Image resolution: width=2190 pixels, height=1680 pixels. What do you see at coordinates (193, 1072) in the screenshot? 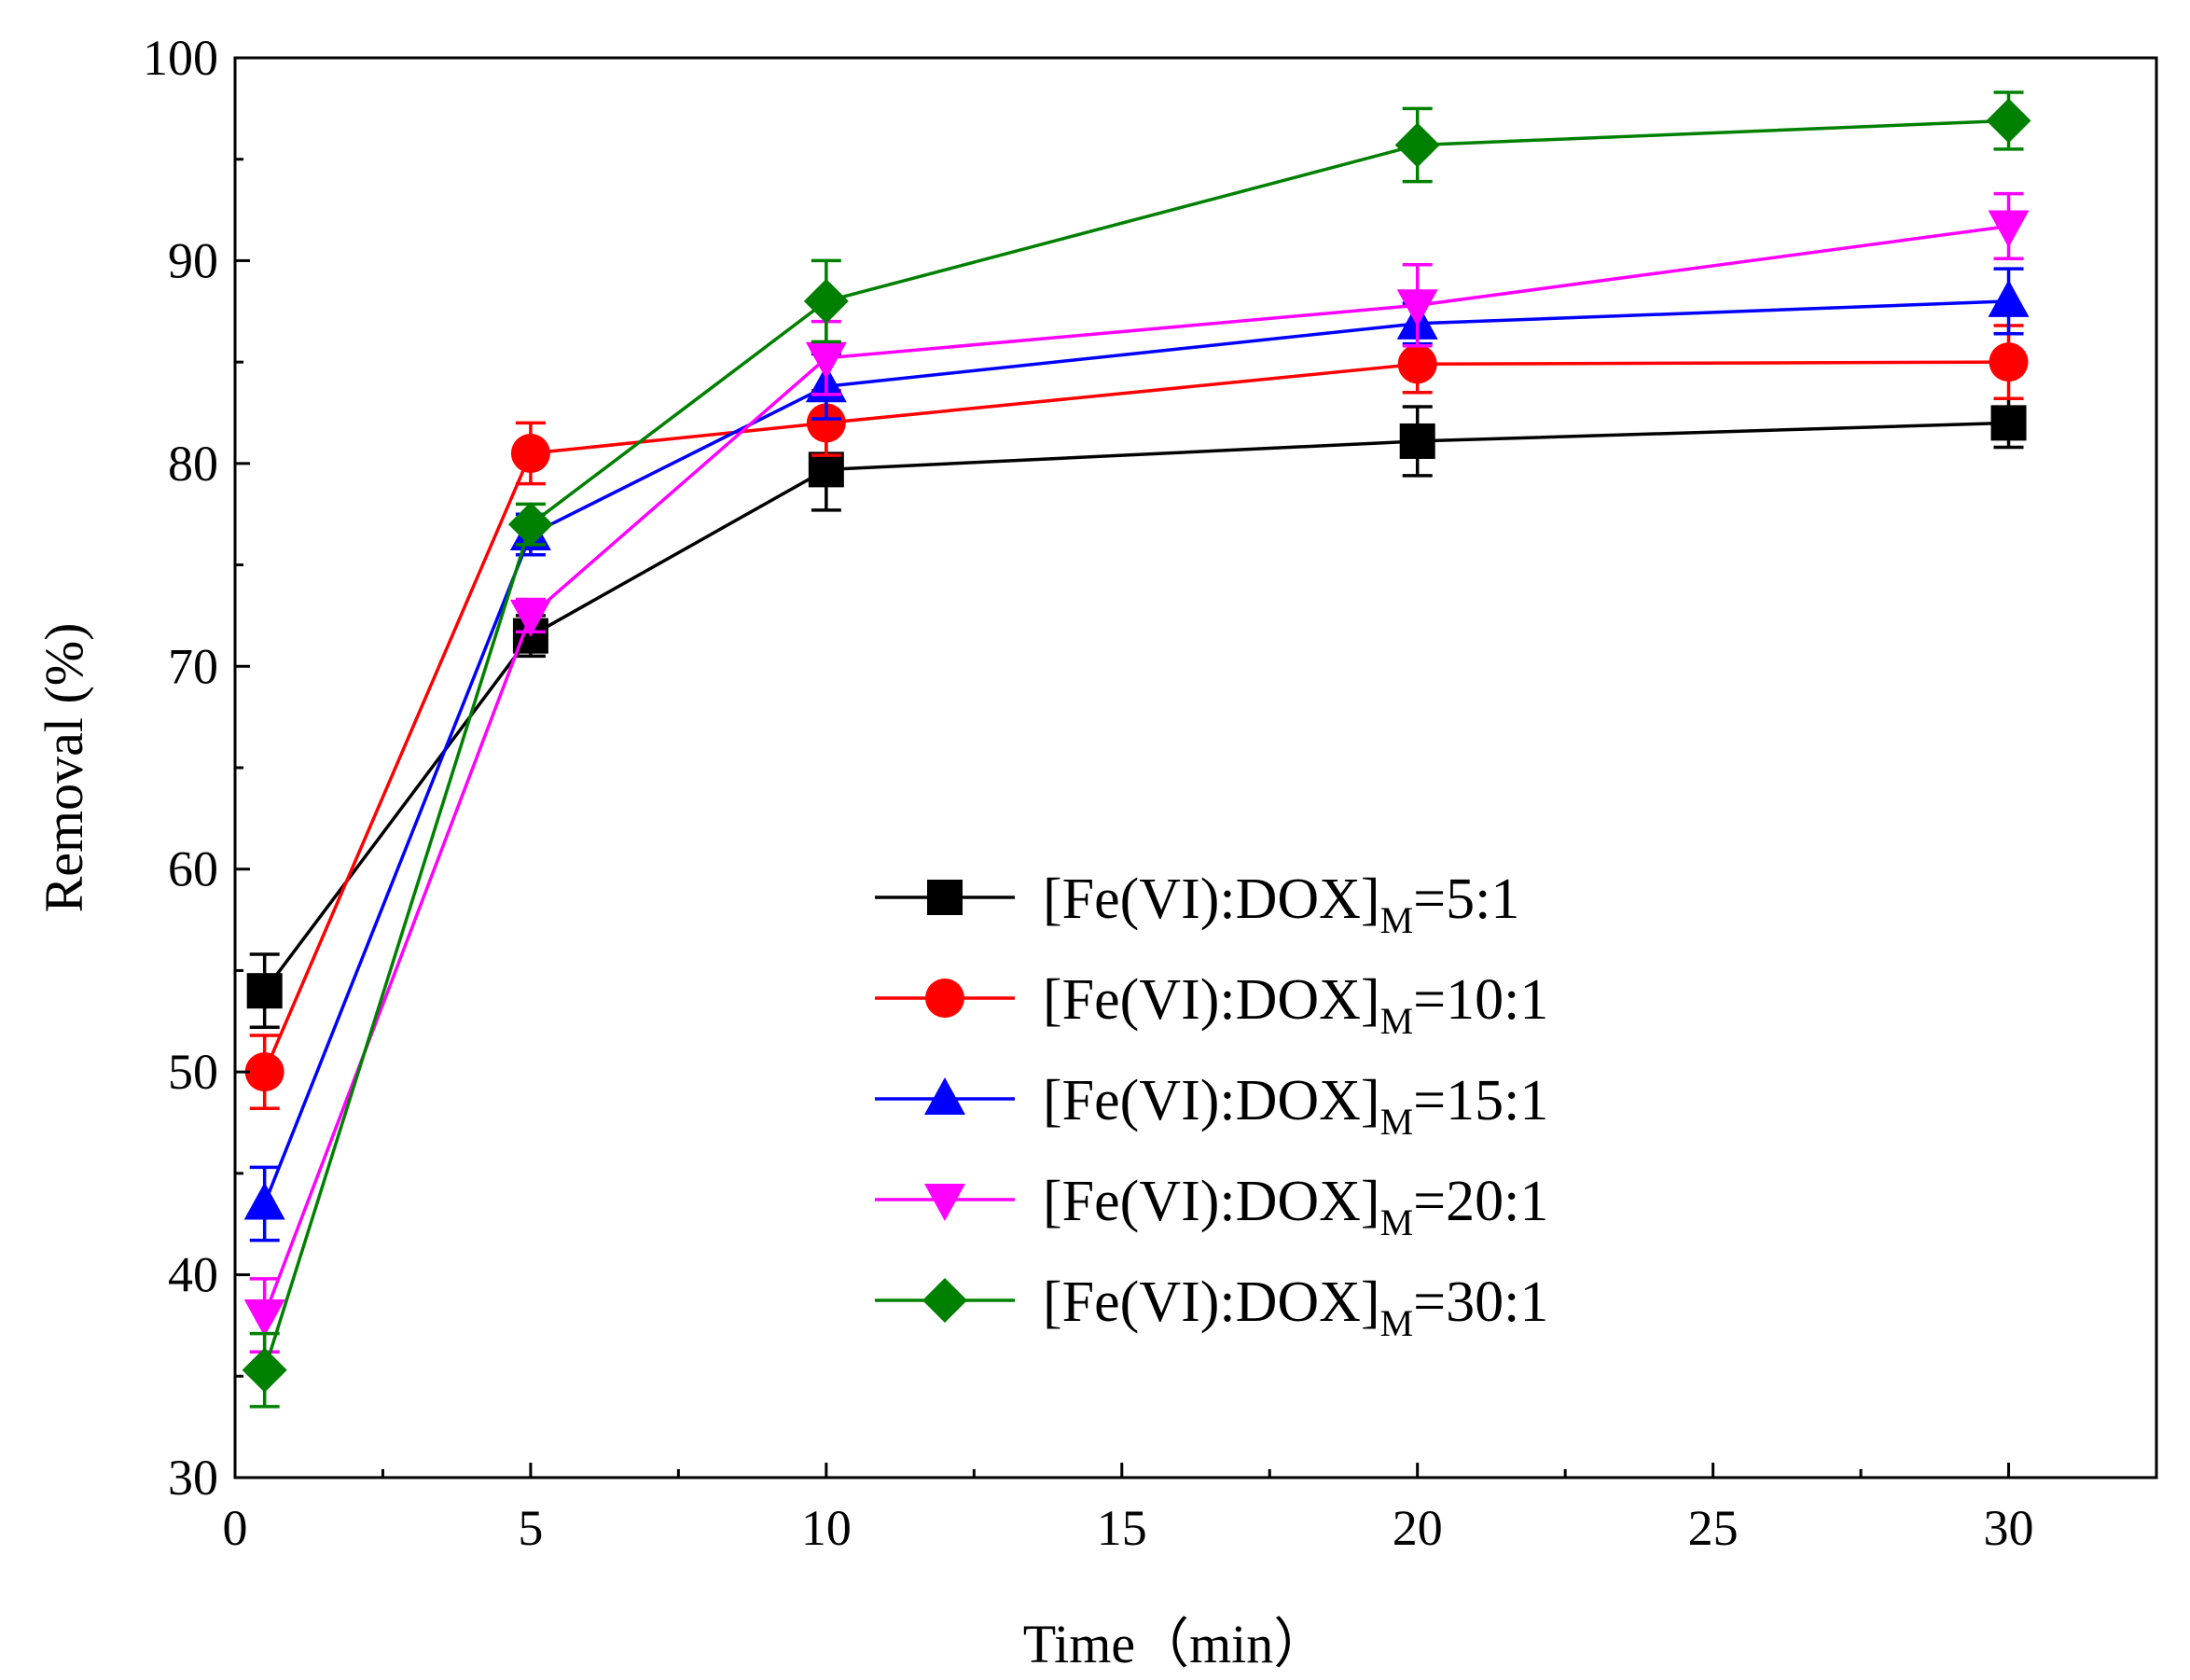
I see `y-tick-label: 50` at bounding box center [193, 1072].